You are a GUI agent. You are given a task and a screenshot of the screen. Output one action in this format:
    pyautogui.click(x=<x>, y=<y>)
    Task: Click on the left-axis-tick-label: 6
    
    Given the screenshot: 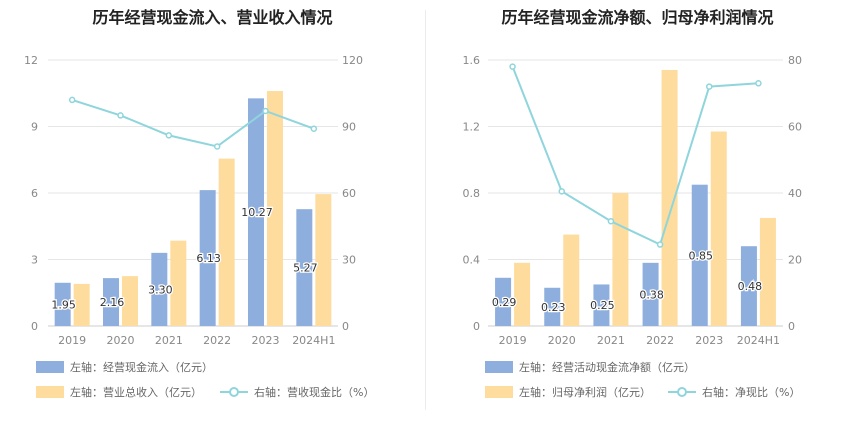 What is the action you would take?
    pyautogui.click(x=34, y=193)
    